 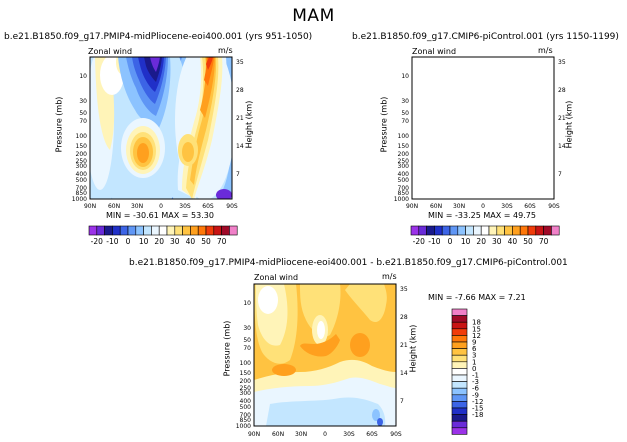 I want to click on colorbar-left-label: 20, so click(x=159, y=241).